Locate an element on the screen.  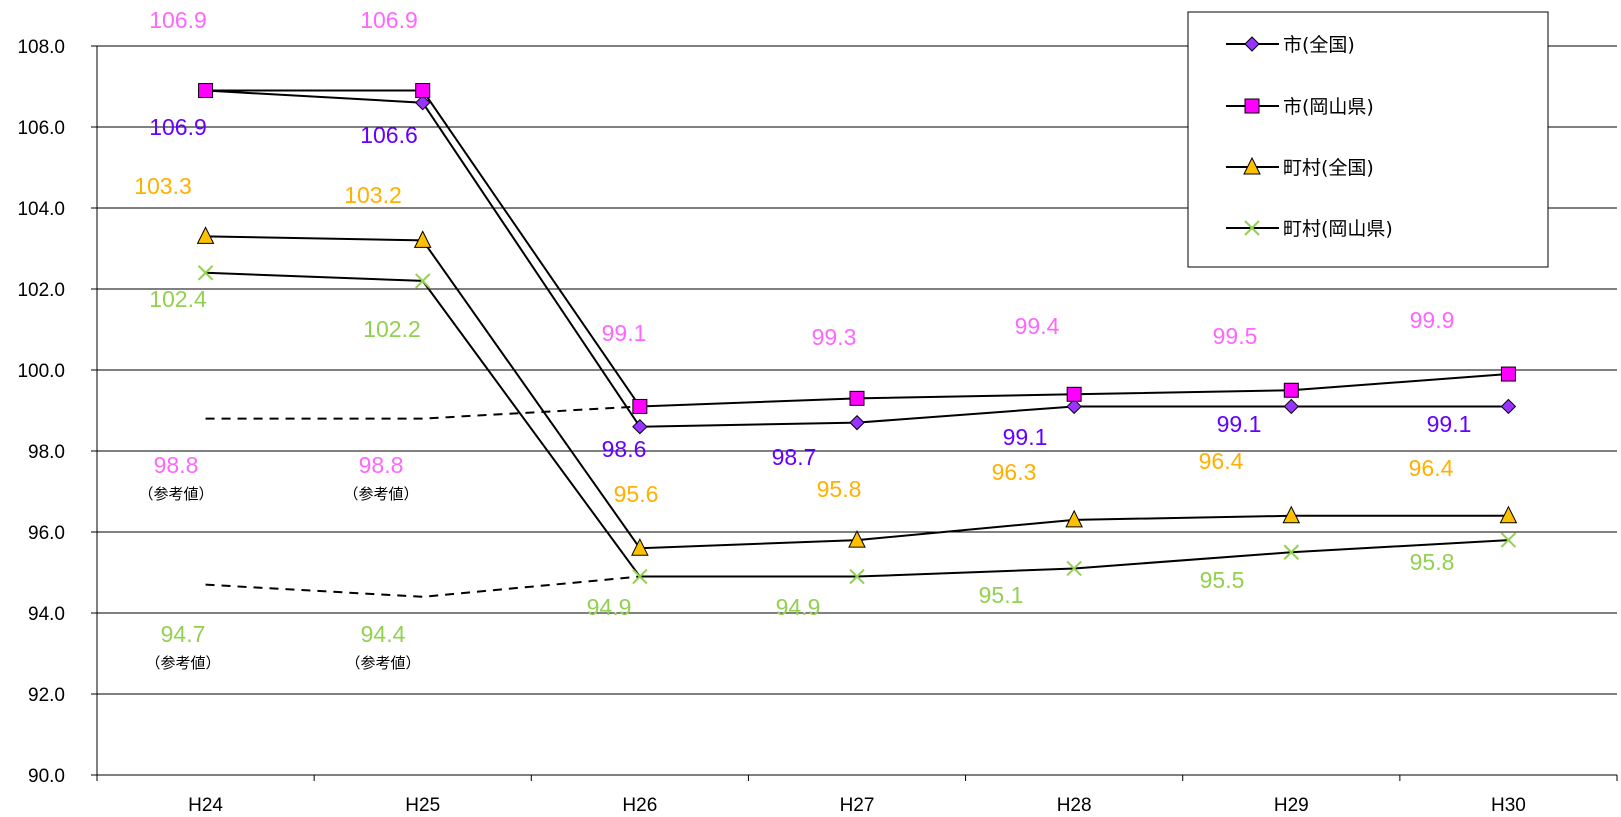
legend-label: 市(岡山県) is located at coordinates (1328, 107).